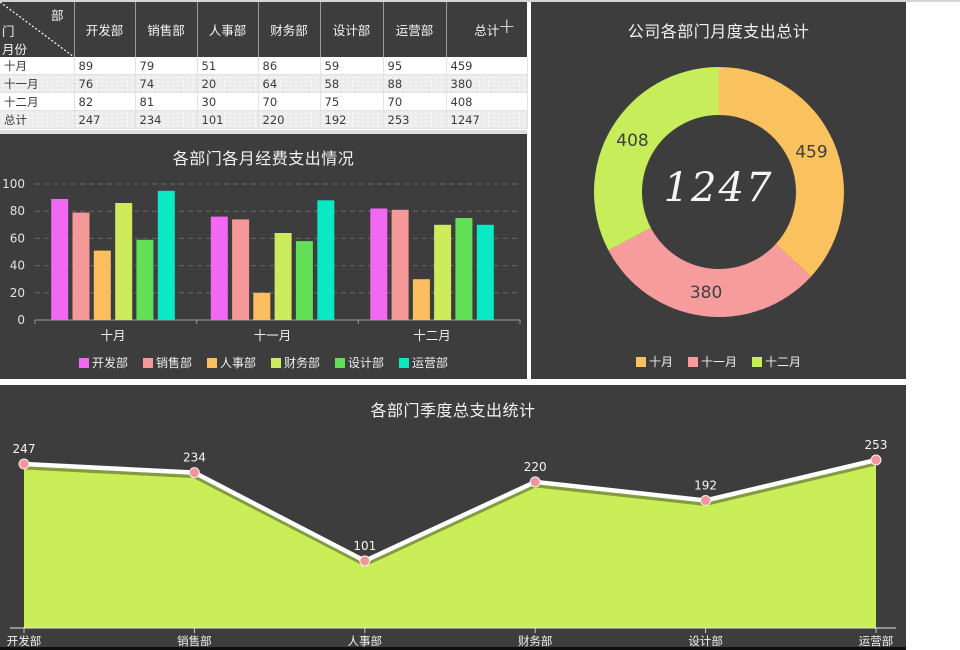  Describe the element at coordinates (415, 66) in the screenshot. I see `table-cell: 95` at that location.